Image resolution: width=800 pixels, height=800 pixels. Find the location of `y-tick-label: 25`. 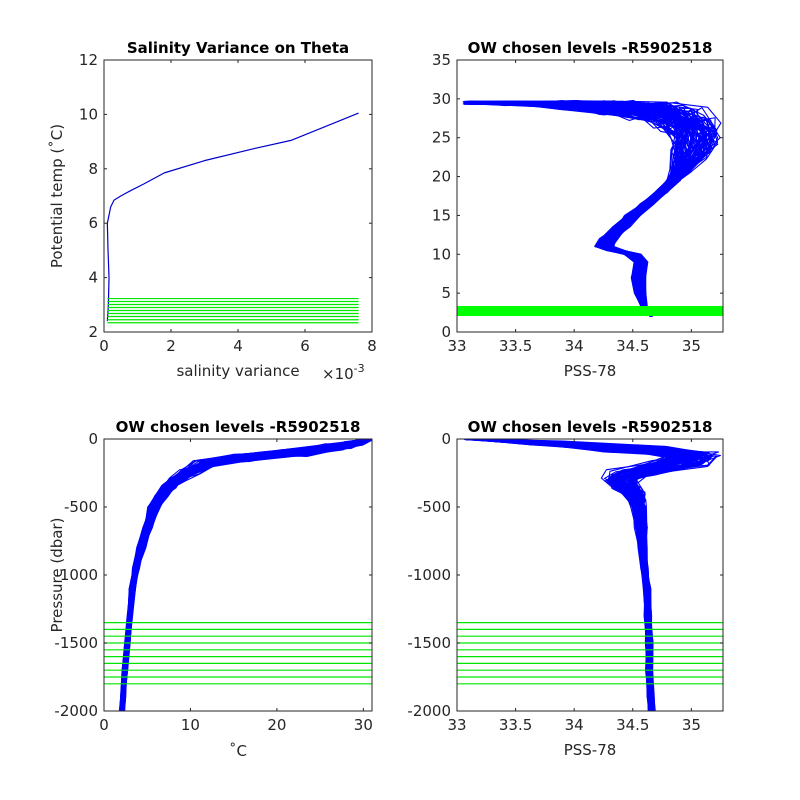

y-tick-label: 25 is located at coordinates (441, 138).